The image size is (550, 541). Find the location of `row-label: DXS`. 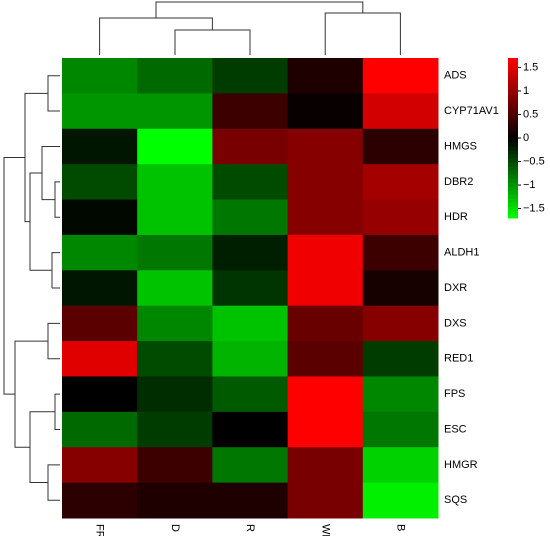

row-label: DXS is located at coordinates (455, 323).